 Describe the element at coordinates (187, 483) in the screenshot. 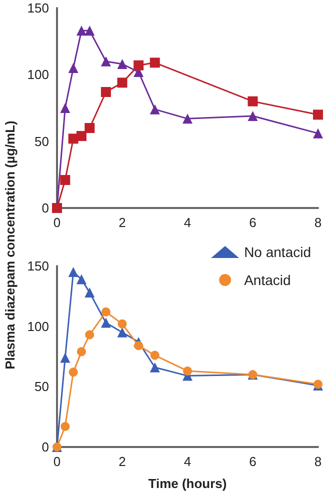

I see `x-axis-title: Time (hours)` at that location.